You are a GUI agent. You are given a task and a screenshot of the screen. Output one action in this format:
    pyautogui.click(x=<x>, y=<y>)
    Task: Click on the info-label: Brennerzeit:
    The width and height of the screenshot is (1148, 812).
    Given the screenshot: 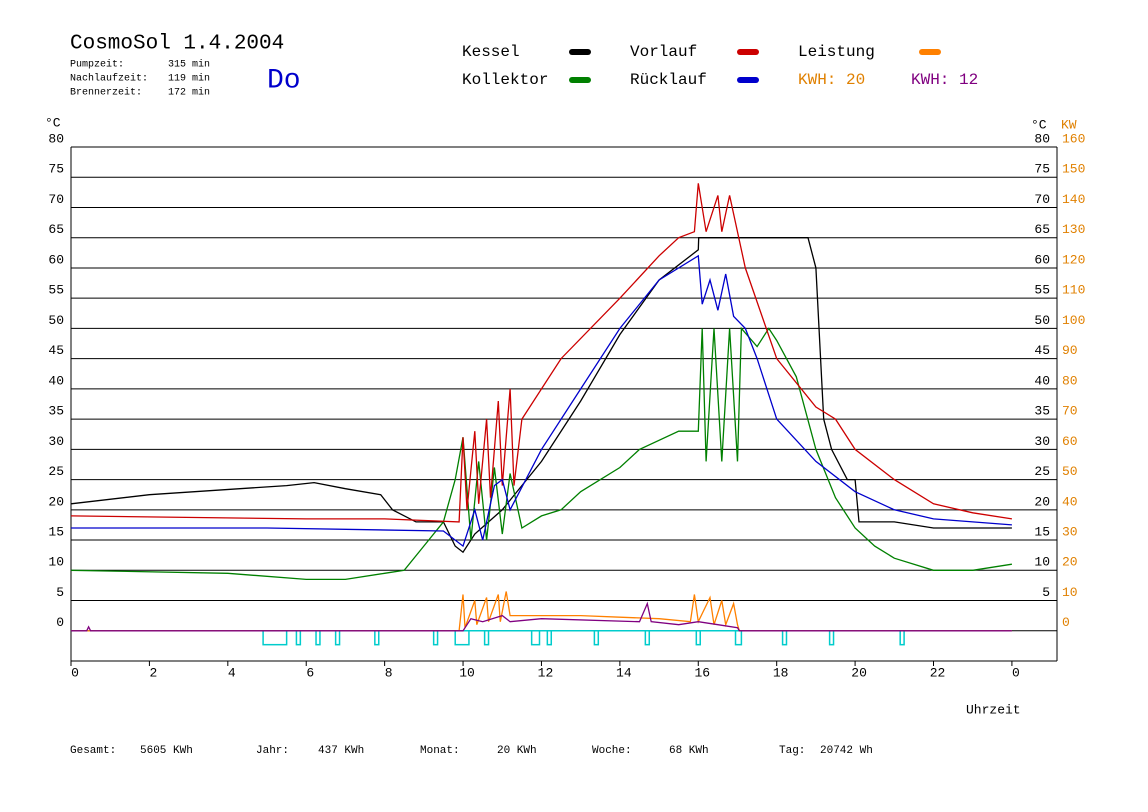 What is the action you would take?
    pyautogui.click(x=106, y=93)
    